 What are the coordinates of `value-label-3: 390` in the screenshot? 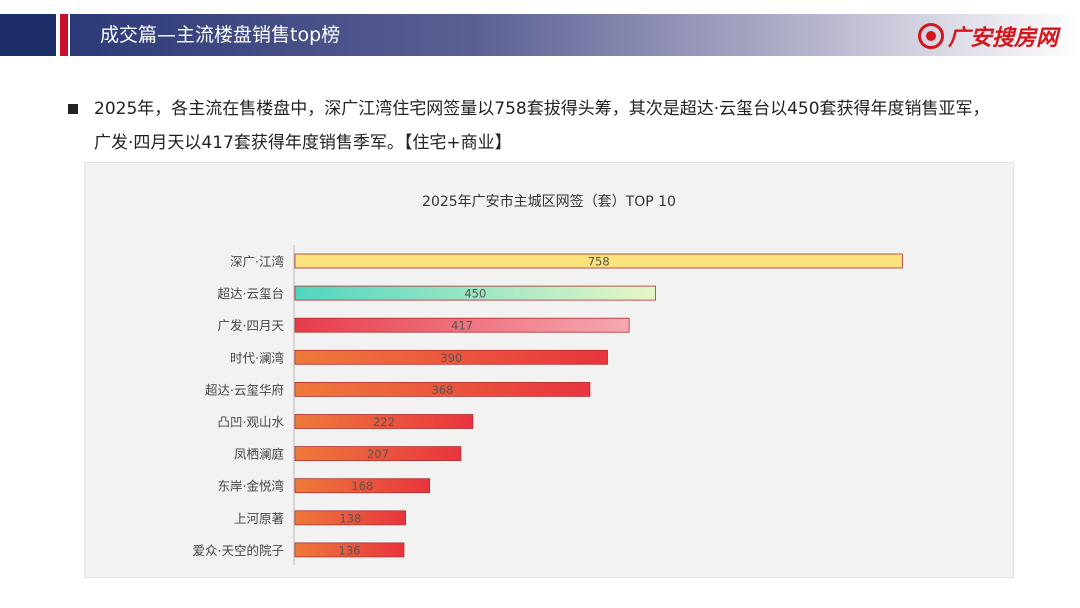 It's located at (451, 358).